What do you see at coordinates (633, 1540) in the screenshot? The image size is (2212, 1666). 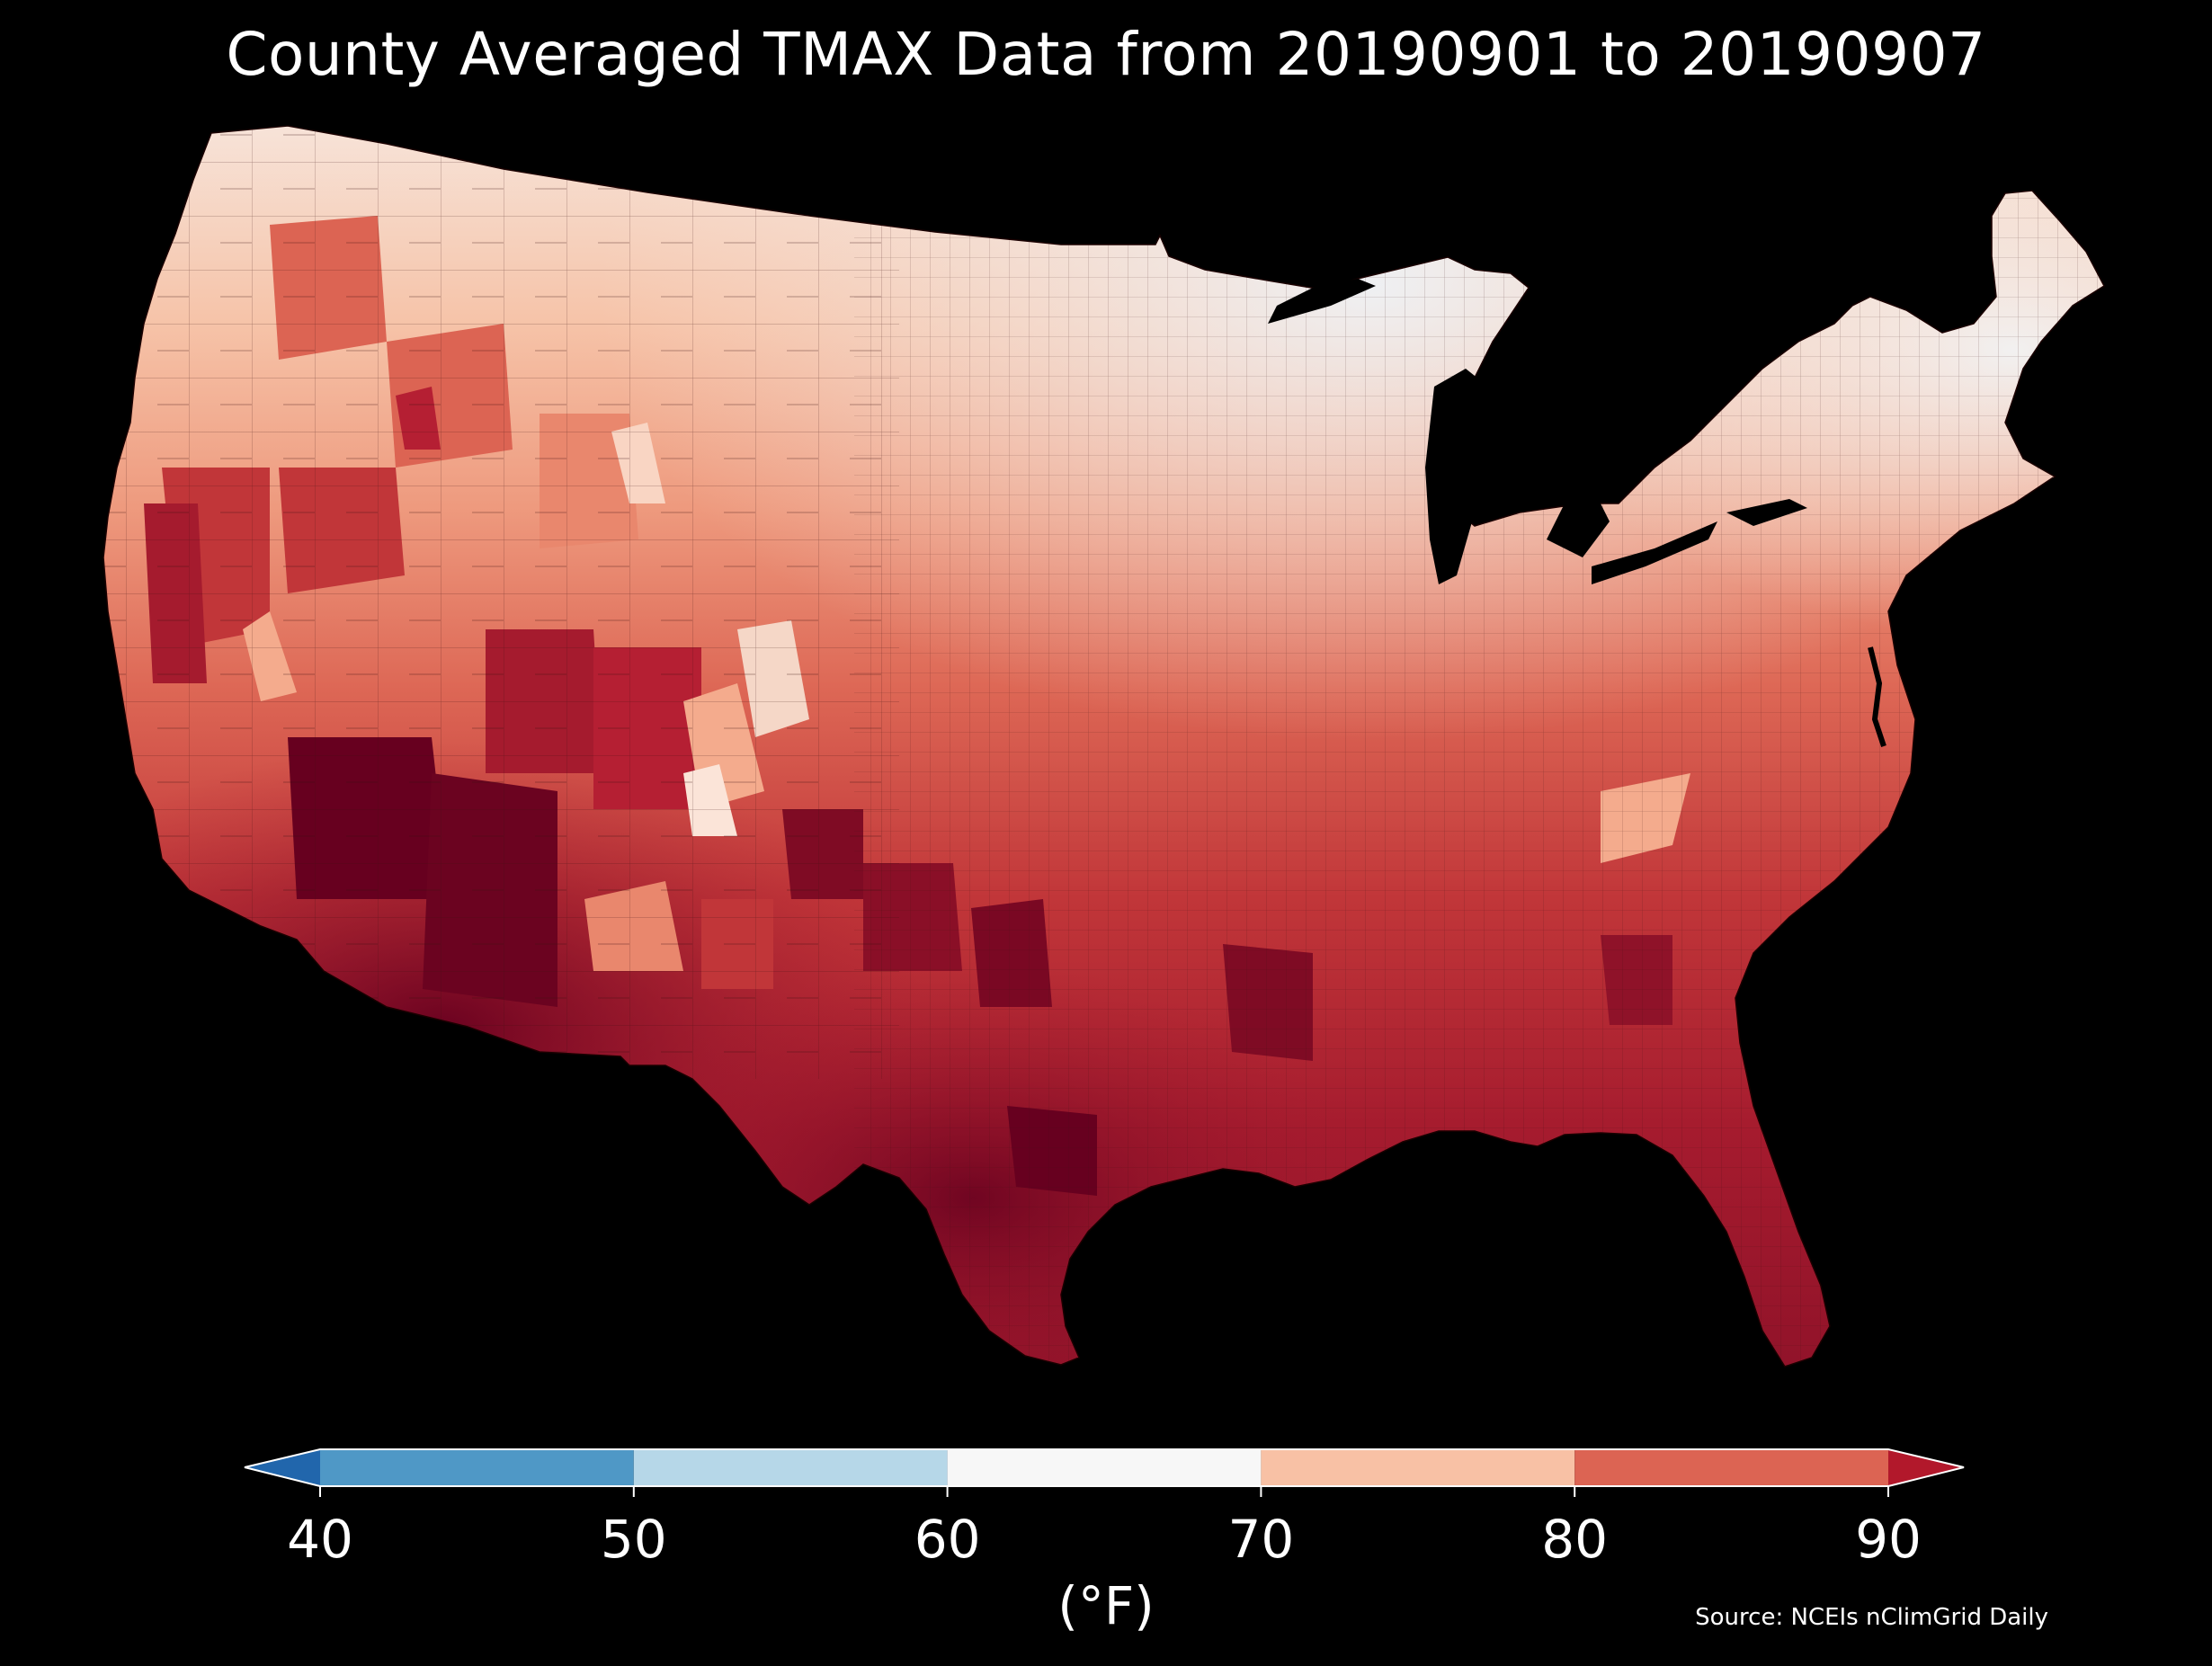 I see `colorbar-tick-label: 50` at bounding box center [633, 1540].